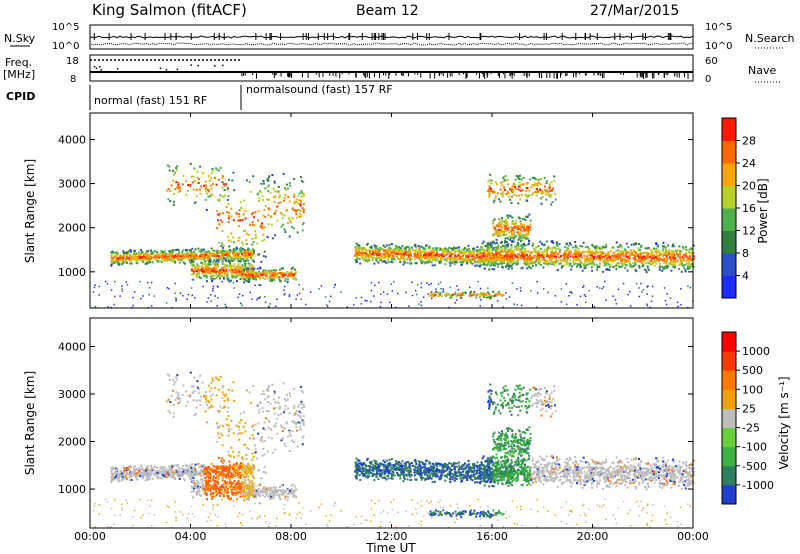 This screenshot has width=800, height=554. What do you see at coordinates (745, 253) in the screenshot?
I see `colorbar-tick-label: 8` at bounding box center [745, 253].